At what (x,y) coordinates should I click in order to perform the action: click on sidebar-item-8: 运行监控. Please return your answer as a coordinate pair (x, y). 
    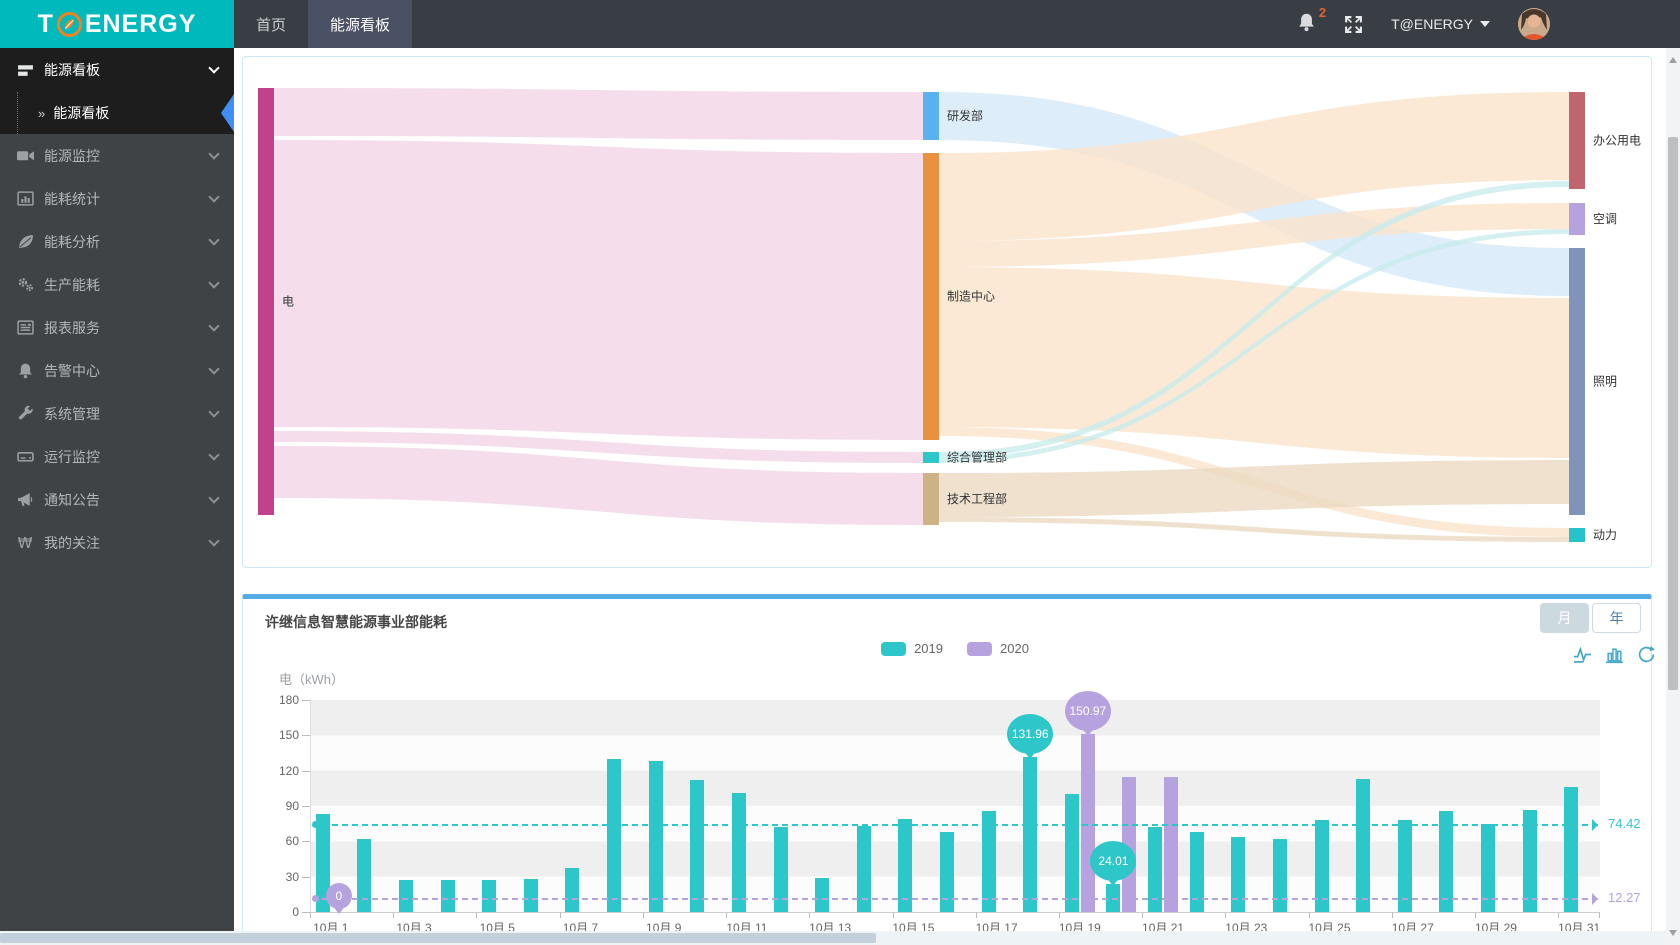
    Looking at the image, I should click on (117, 456).